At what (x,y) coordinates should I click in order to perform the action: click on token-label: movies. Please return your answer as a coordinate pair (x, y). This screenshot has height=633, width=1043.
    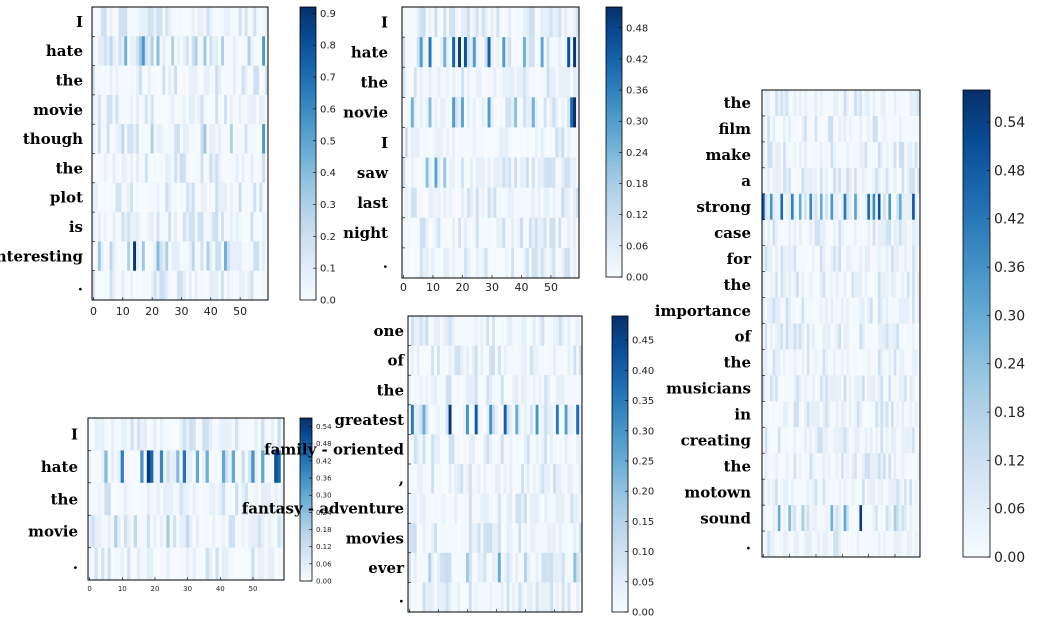
    Looking at the image, I should click on (375, 538).